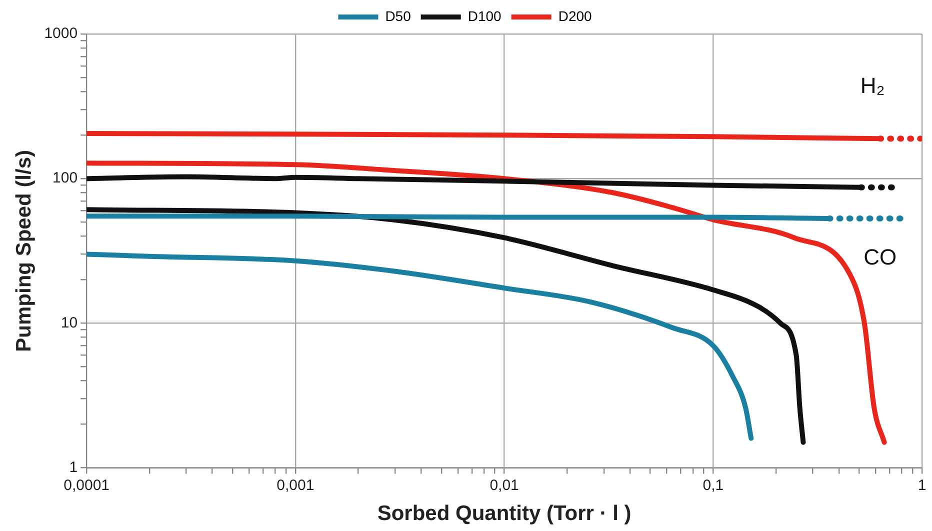 This screenshot has height=531, width=932. Describe the element at coordinates (24, 251) in the screenshot. I see `y-axis-title: Pumping Speed (l/s)` at that location.